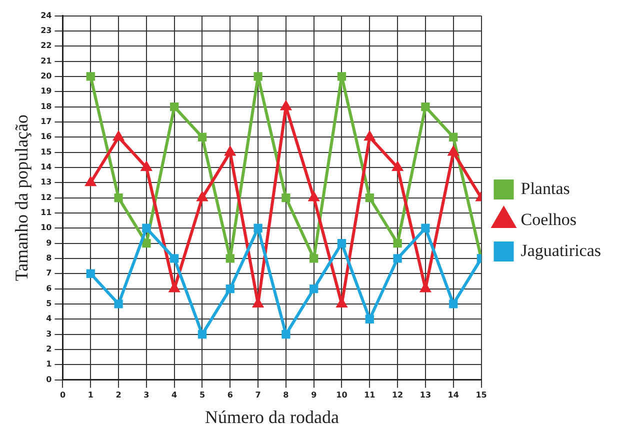 Image resolution: width=627 pixels, height=441 pixels. Describe the element at coordinates (548, 219) in the screenshot. I see `legend-label: Coelhos` at that location.